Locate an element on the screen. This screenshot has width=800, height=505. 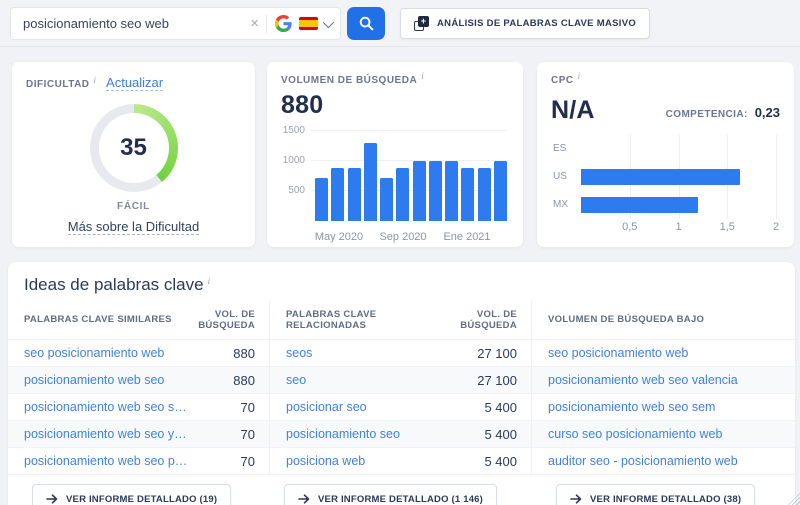
keyword-link: posicionar seo is located at coordinates (326, 407).